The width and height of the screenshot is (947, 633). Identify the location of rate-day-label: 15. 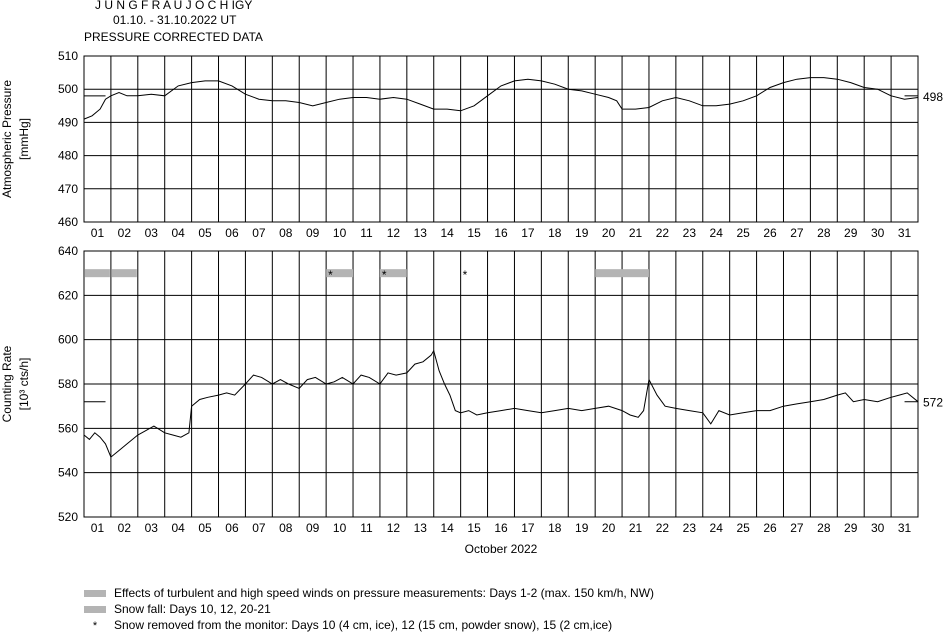
(474, 528).